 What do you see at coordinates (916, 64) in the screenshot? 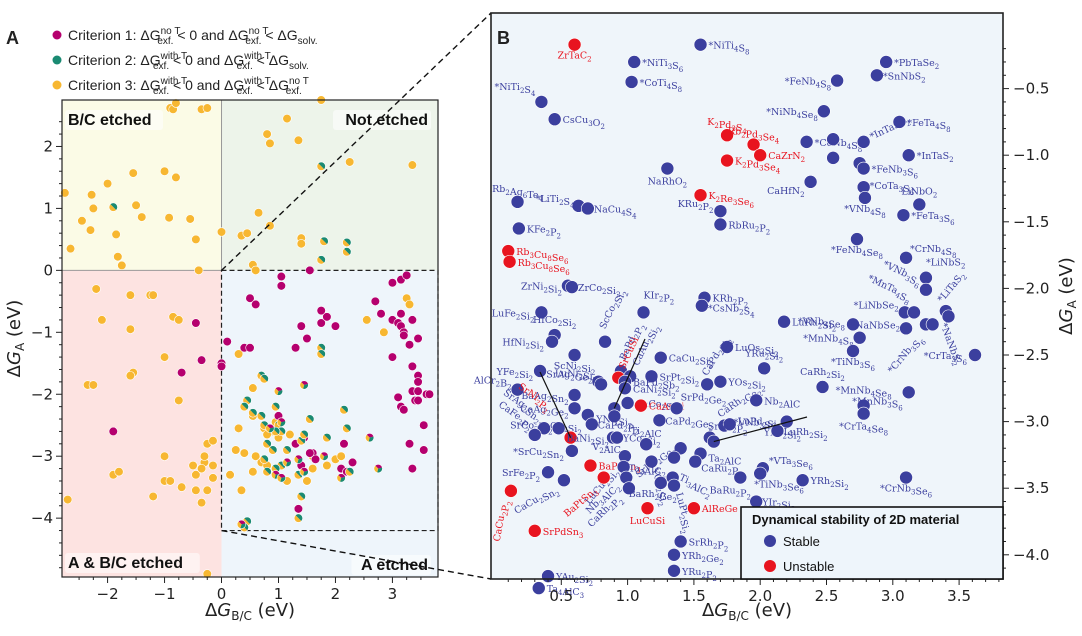
I see `point-label: *PbTaSe2` at bounding box center [916, 64].